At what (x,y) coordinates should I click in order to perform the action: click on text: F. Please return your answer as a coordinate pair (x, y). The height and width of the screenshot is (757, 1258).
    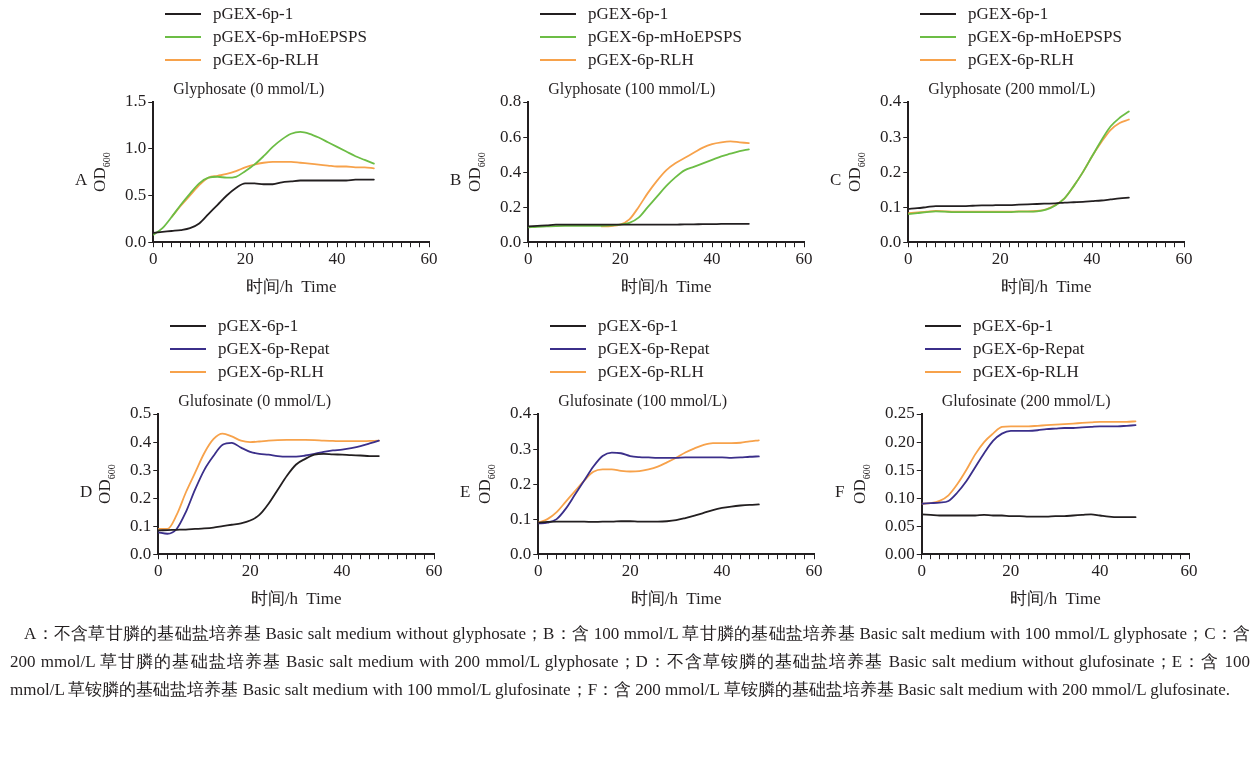
    Looking at the image, I should click on (840, 492).